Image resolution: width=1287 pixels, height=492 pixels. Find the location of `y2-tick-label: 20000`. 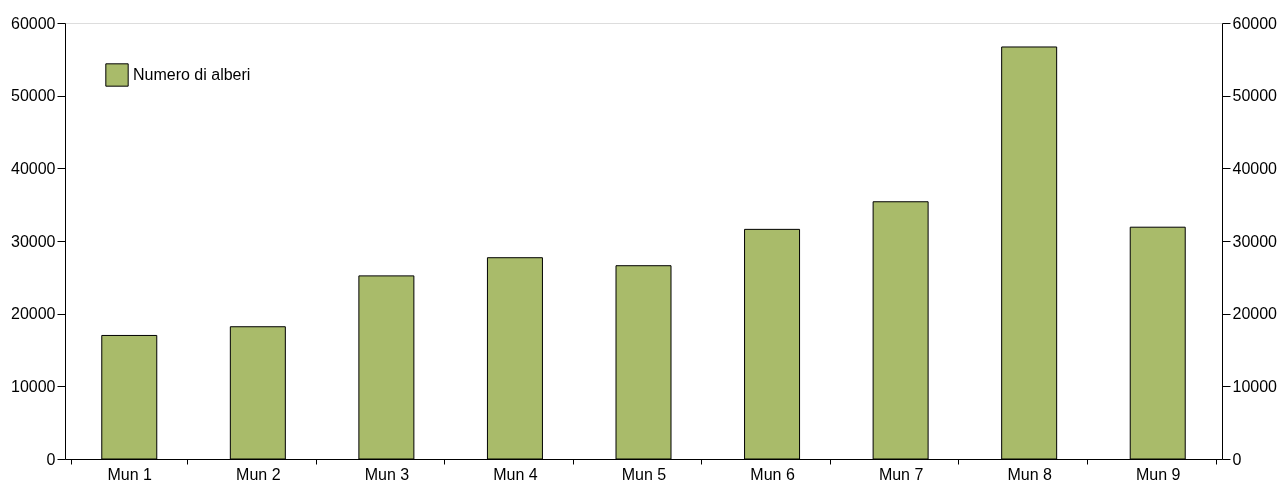

y2-tick-label: 20000 is located at coordinates (1255, 314).